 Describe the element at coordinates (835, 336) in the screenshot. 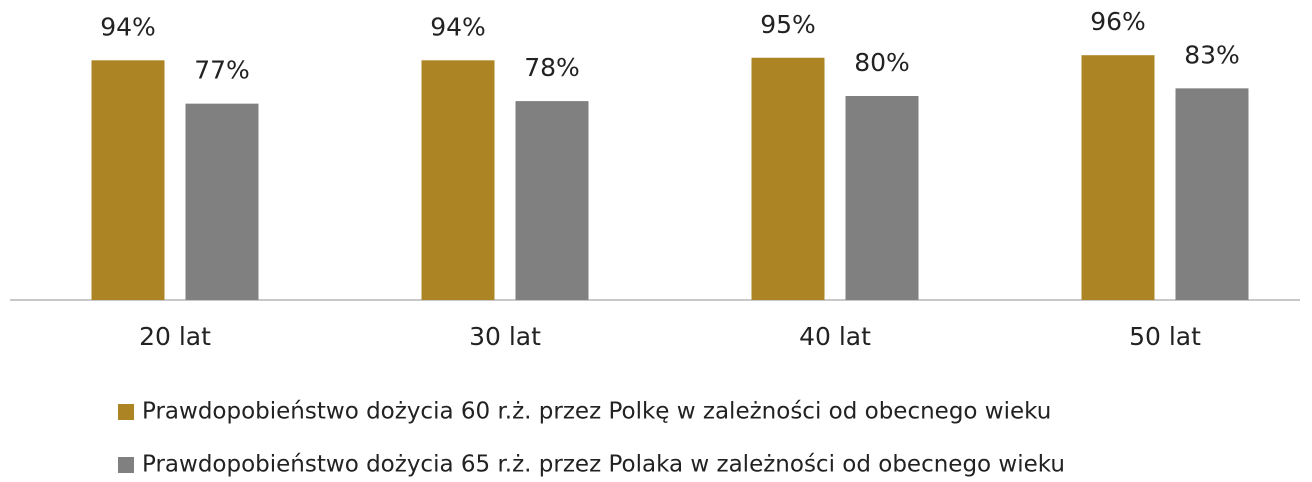

I see `x-tick-label: 40 lat` at that location.